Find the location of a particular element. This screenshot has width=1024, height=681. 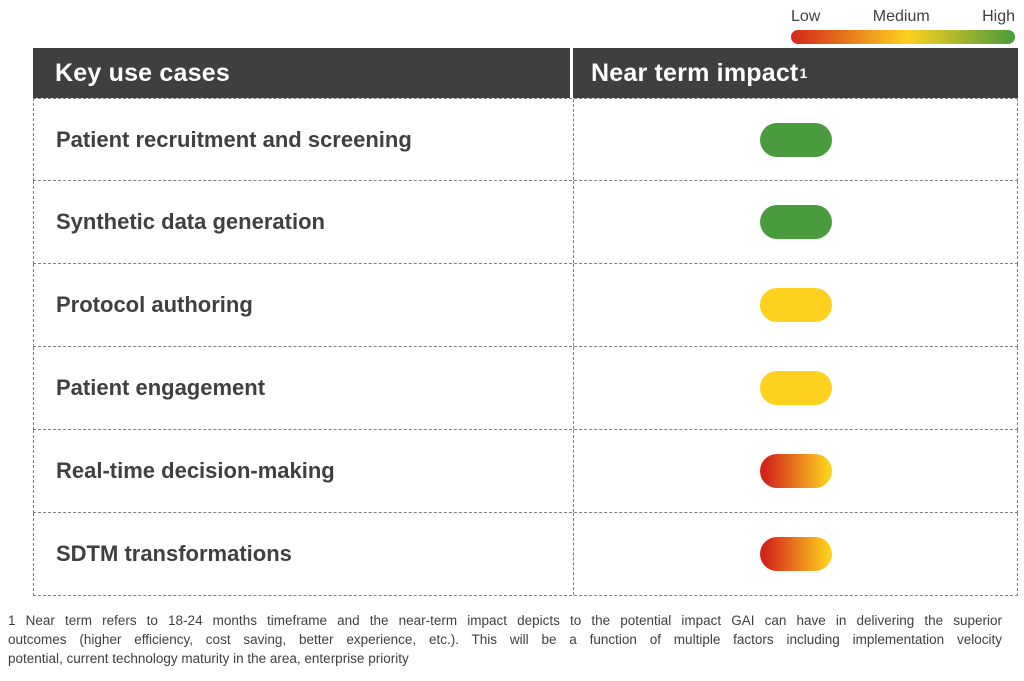

use-case-label: Synthetic data generation is located at coordinates (304, 222).